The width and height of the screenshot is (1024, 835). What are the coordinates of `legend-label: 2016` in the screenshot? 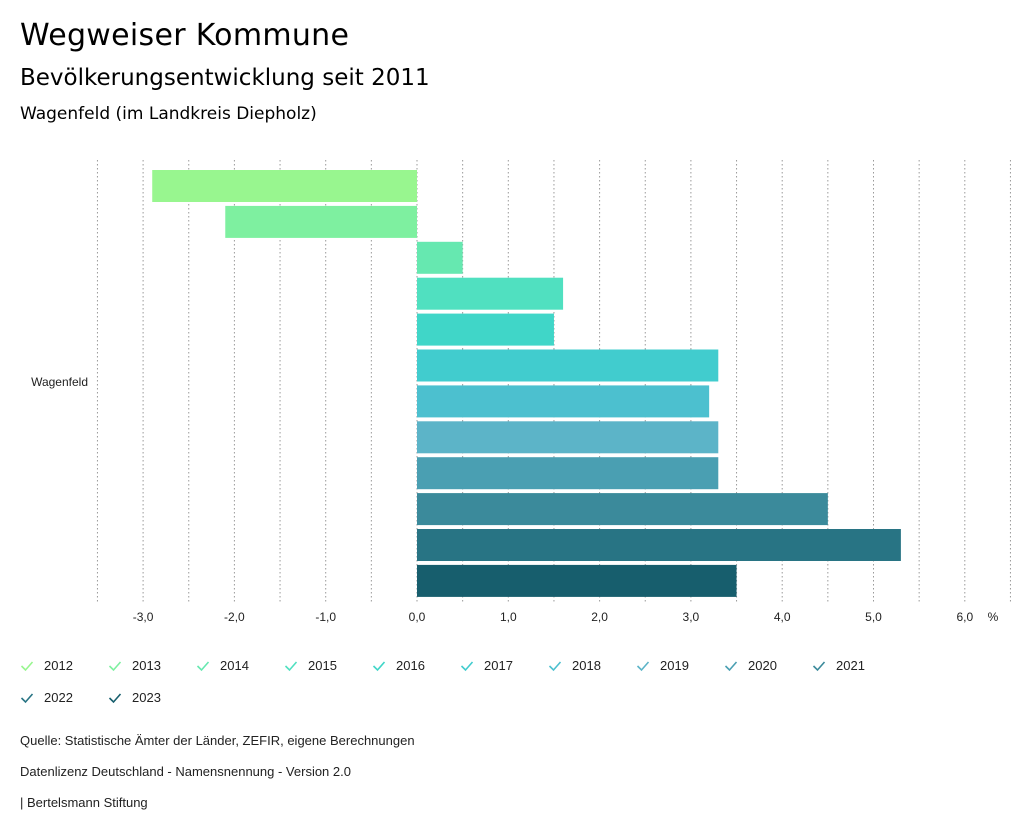 It's located at (410, 665).